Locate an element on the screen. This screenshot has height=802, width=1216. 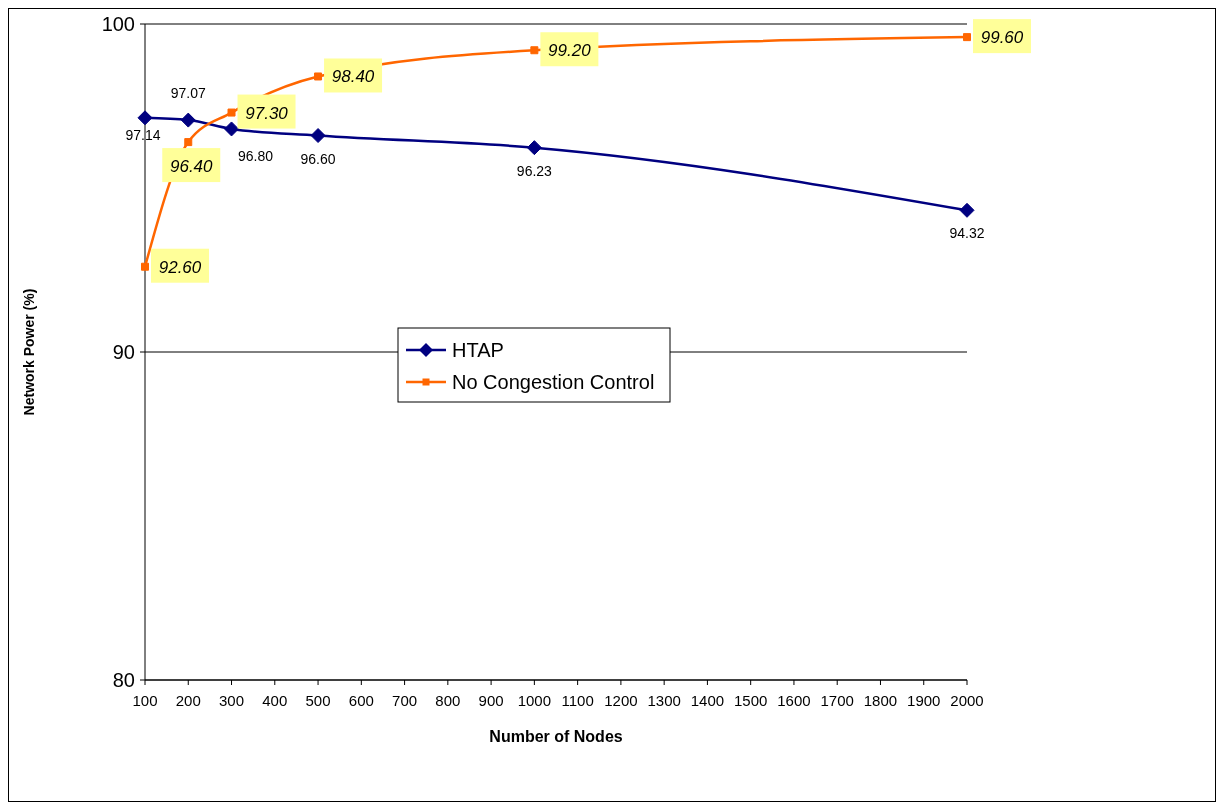
x-tick-label: 1500 is located at coordinates (751, 700).